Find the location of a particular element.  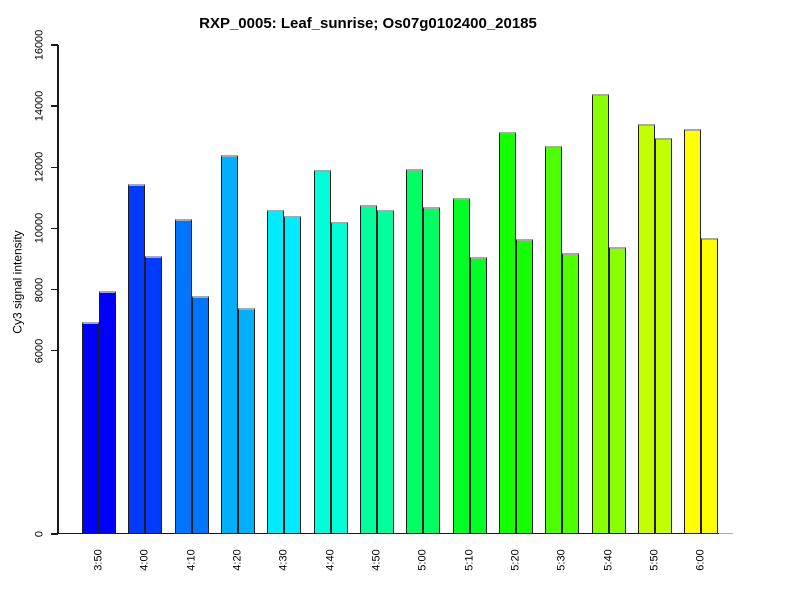

y-axis-tick-label: 6000 is located at coordinates (39, 350).